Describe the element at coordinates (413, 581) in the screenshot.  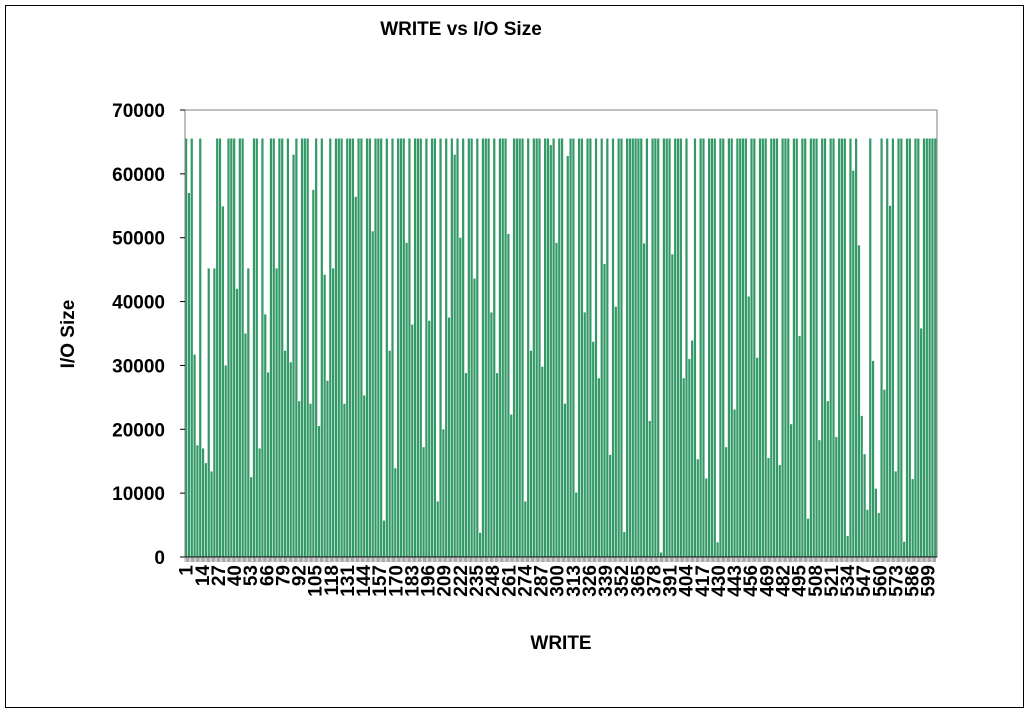
I see `x-tick-label: 183` at that location.